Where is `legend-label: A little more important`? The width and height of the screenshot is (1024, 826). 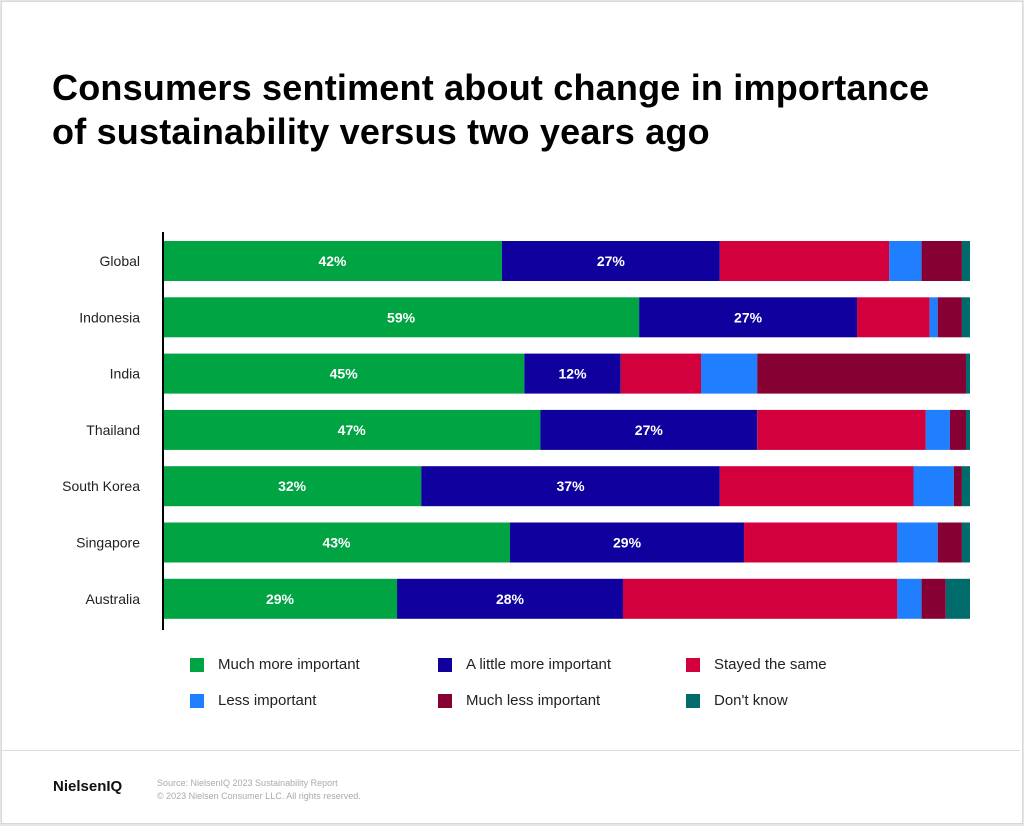 legend-label: A little more important is located at coordinates (539, 664).